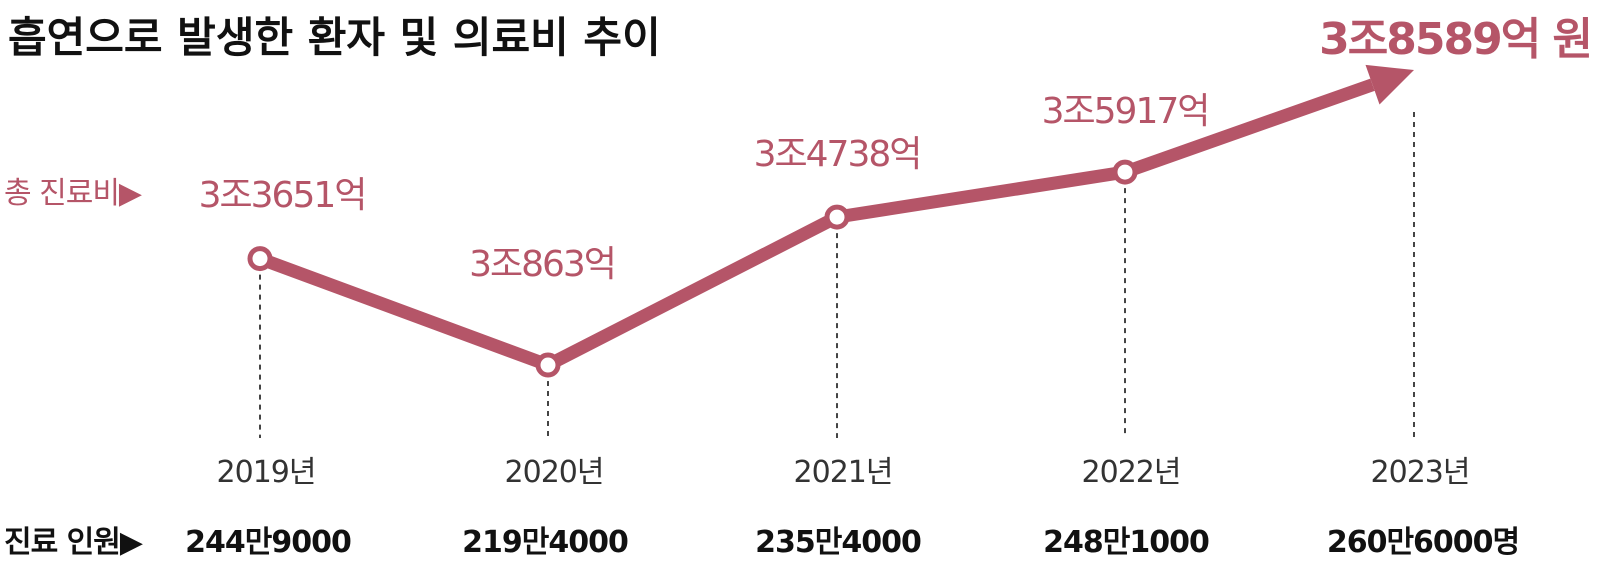  Describe the element at coordinates (837, 154) in the screenshot. I see `value-label-2: 3조4738억` at that location.